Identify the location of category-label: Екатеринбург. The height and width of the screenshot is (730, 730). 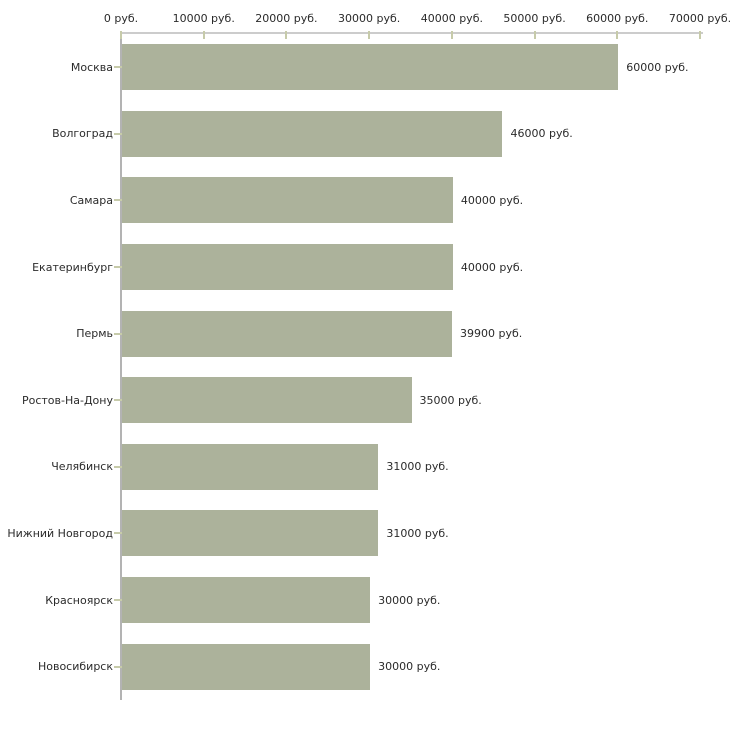
(72, 267).